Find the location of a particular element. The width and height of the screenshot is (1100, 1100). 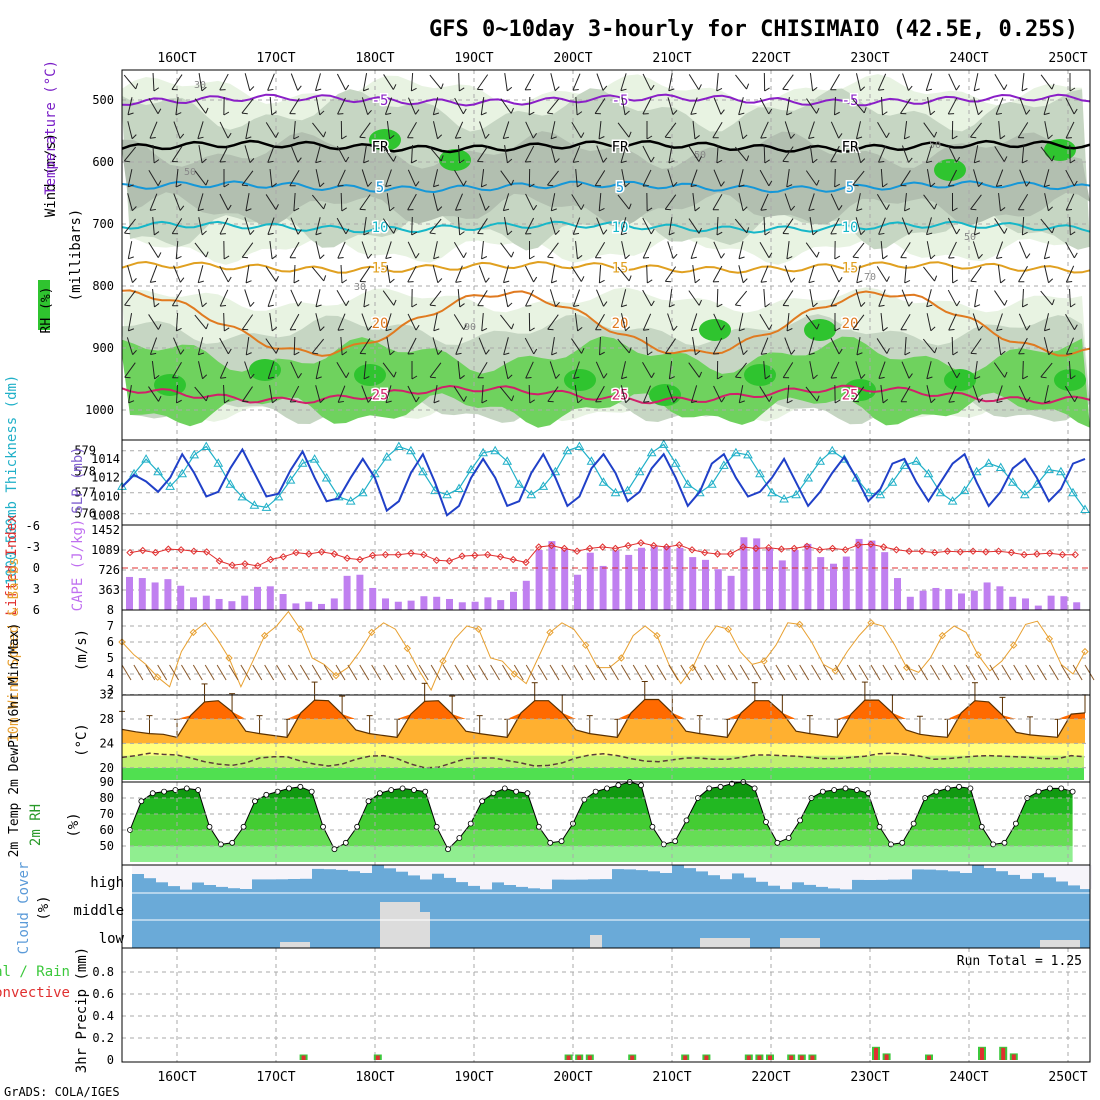

temp-contour is located at coordinates (606, 394).